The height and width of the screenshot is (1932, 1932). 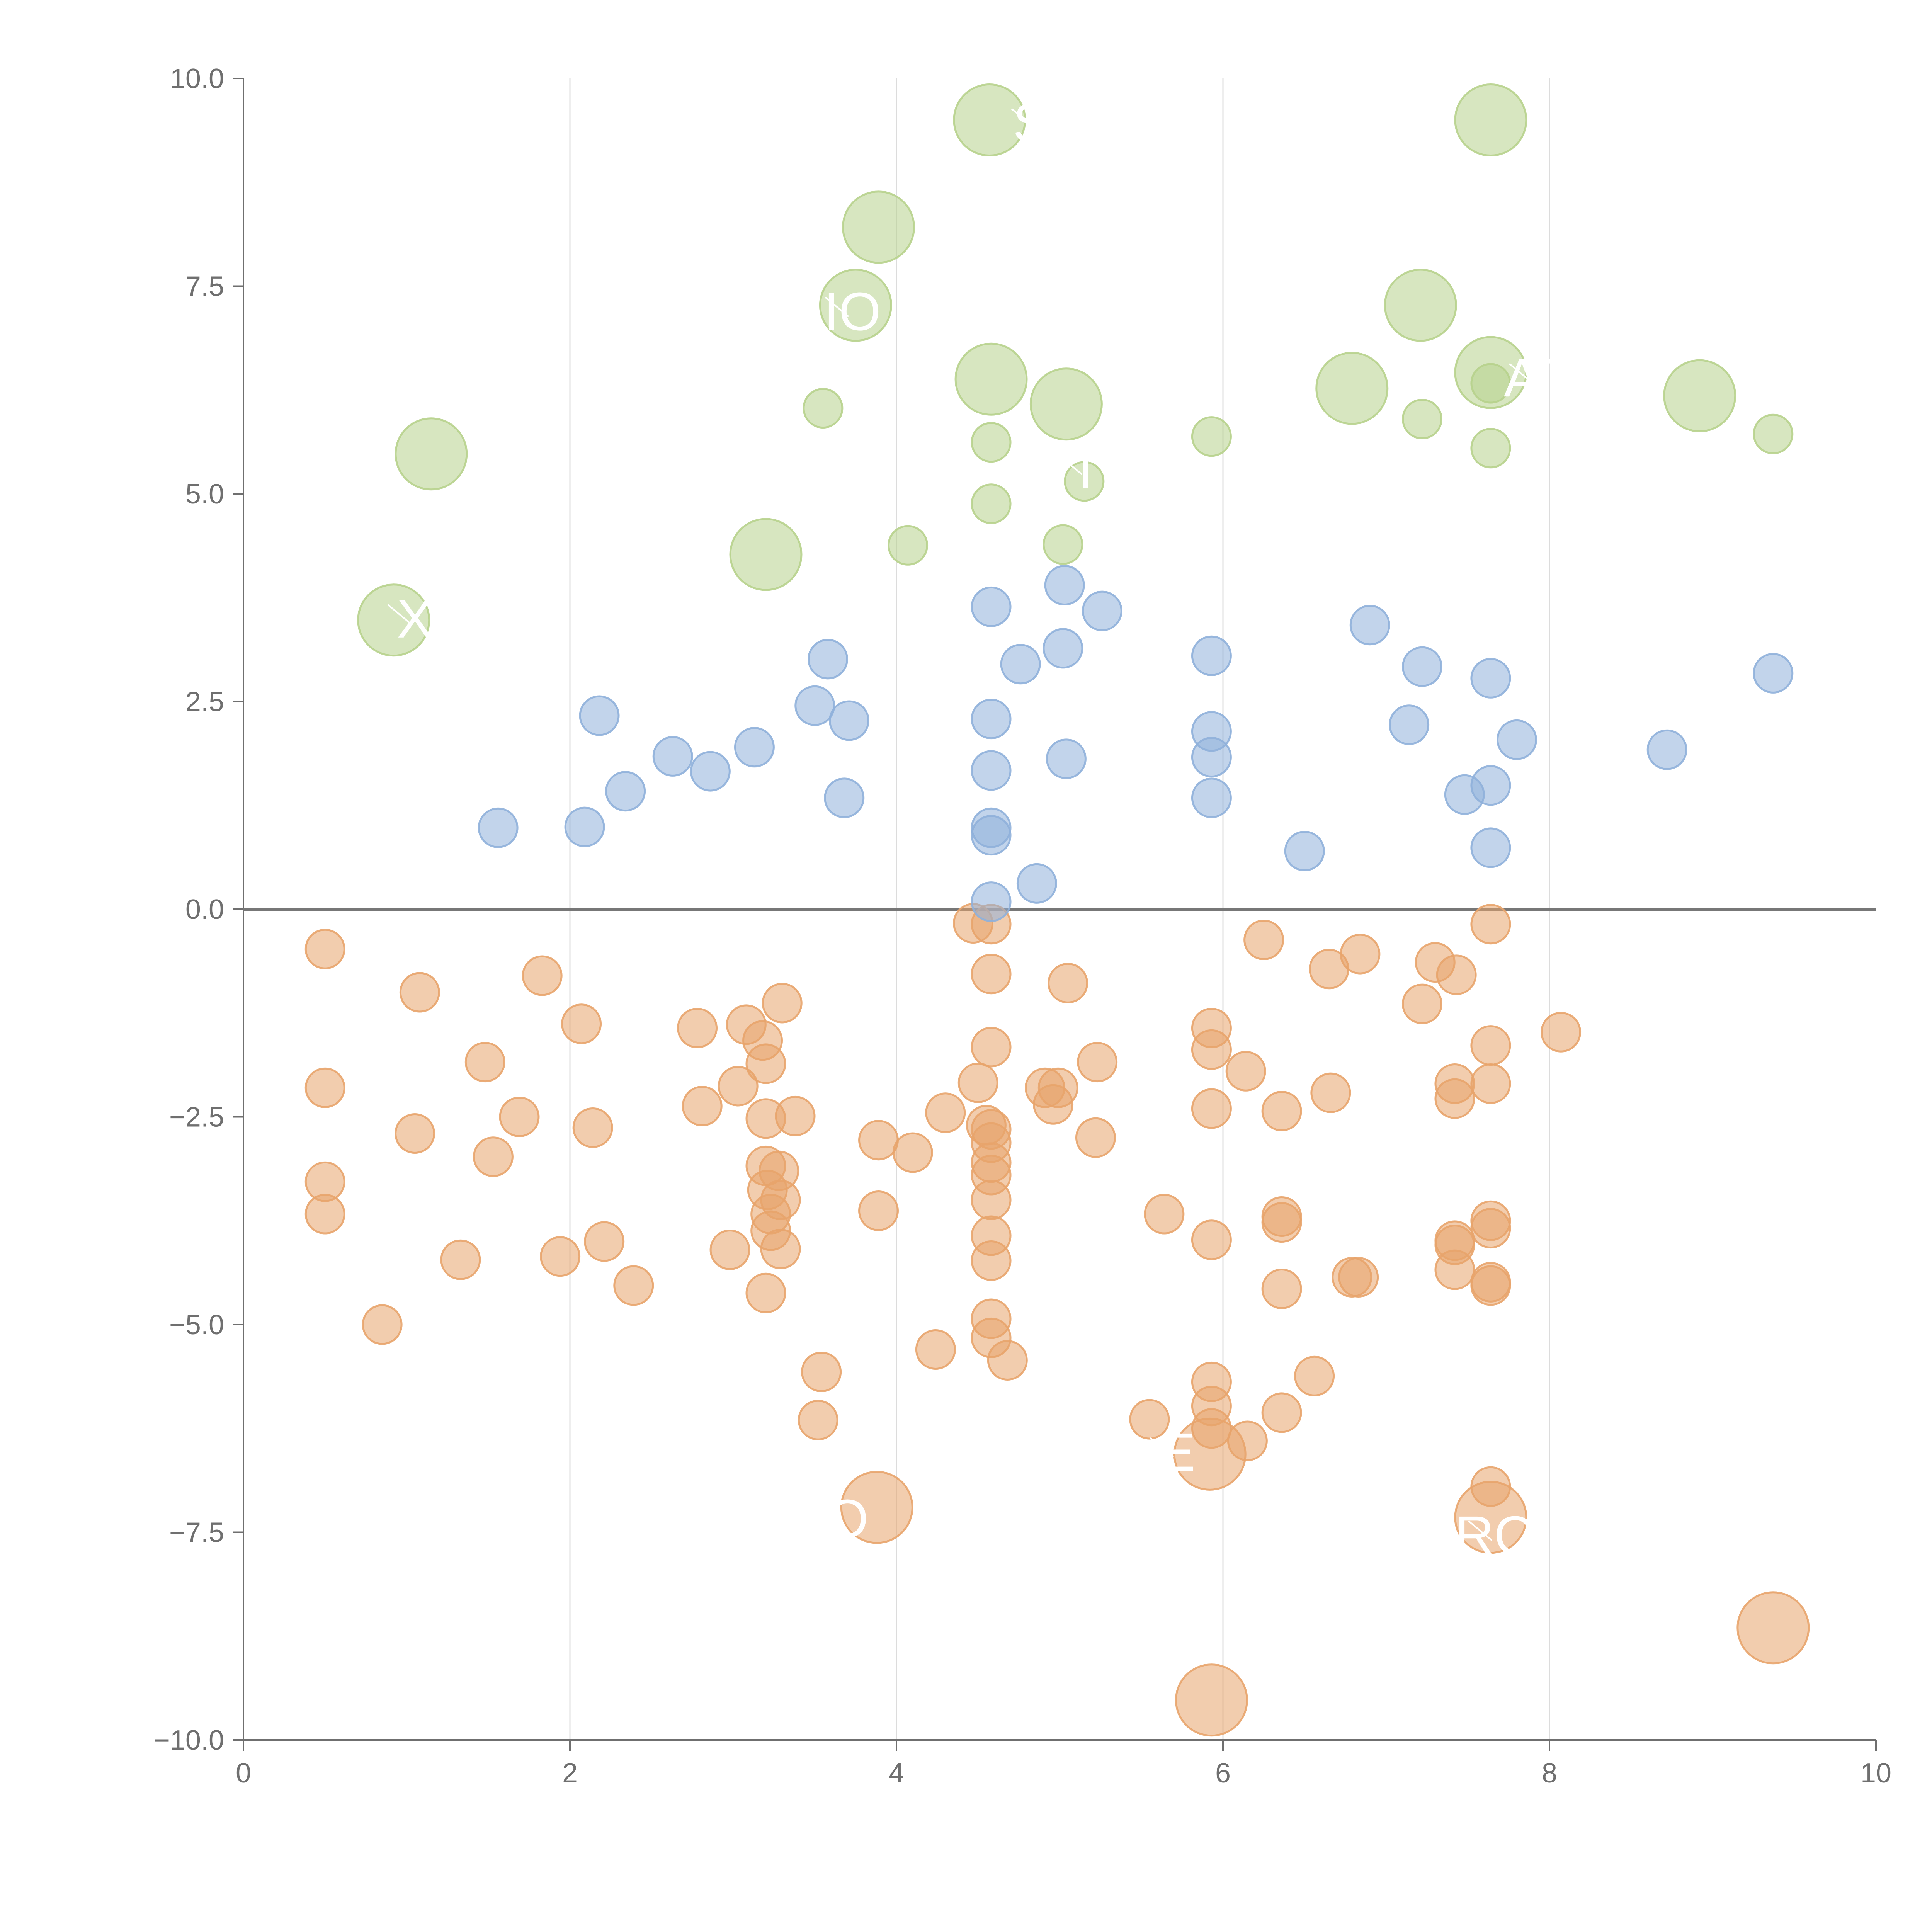 I want to click on annotation-label: X, so click(x=415, y=618).